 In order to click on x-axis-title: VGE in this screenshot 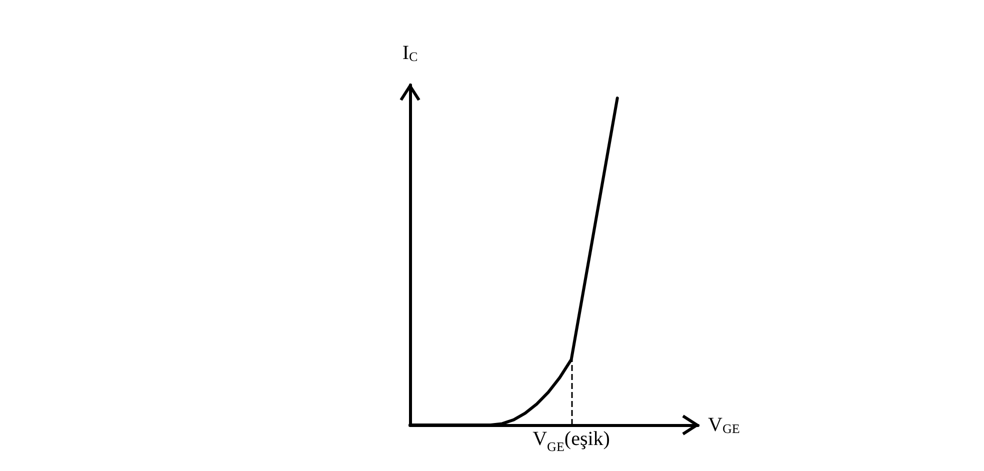, I will do `click(724, 425)`.